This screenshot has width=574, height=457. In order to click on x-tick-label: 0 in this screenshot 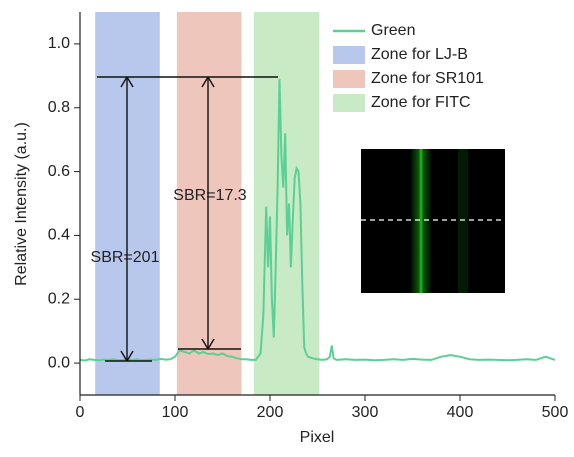, I will do `click(80, 412)`.